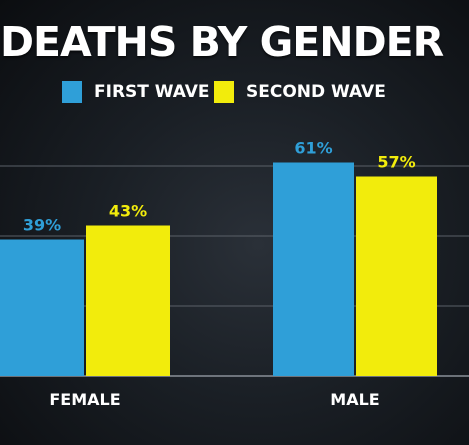 The width and height of the screenshot is (469, 445). Describe the element at coordinates (224, 92) in the screenshot. I see `legend-swatch-second-wave` at that location.